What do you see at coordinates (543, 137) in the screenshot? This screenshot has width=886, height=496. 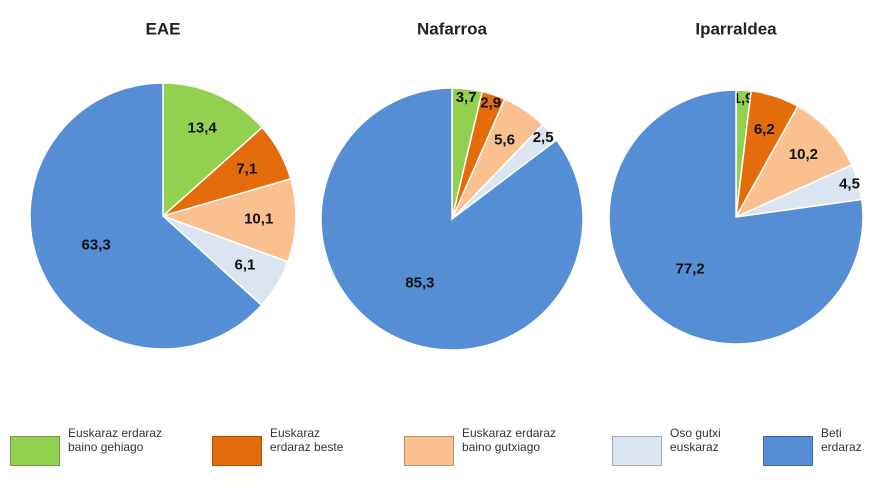 I see `data-label: 2,5` at bounding box center [543, 137].